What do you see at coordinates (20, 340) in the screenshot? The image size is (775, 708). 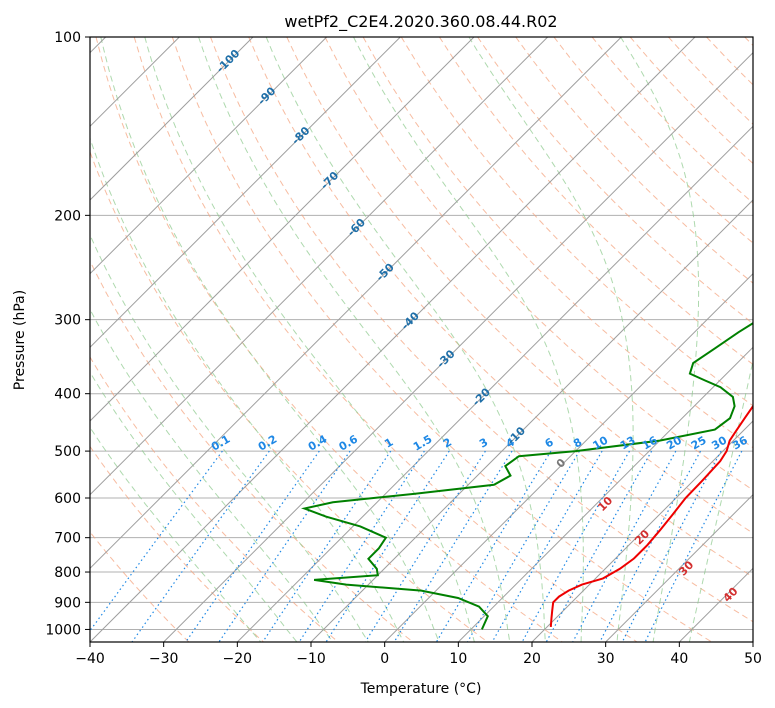 I see `y-axis-label: Pressure (hPa)` at bounding box center [20, 340].